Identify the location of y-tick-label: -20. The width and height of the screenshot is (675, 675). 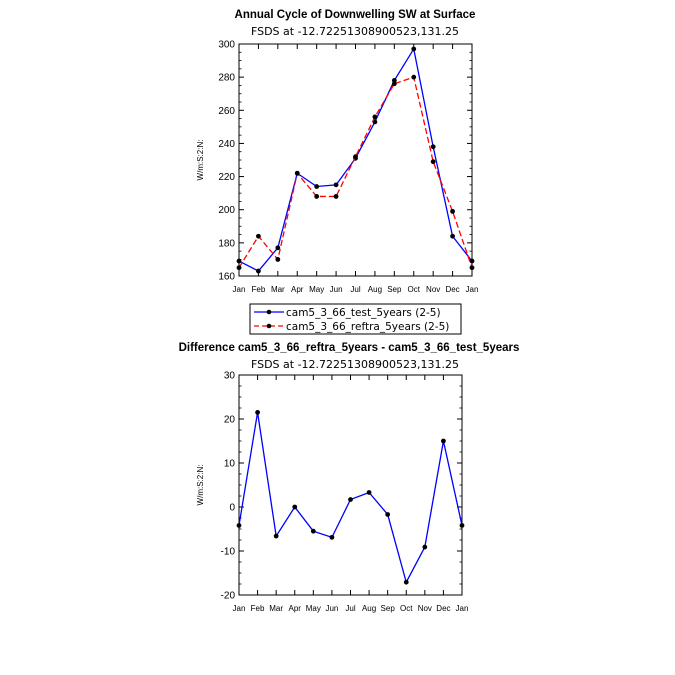
(228, 596).